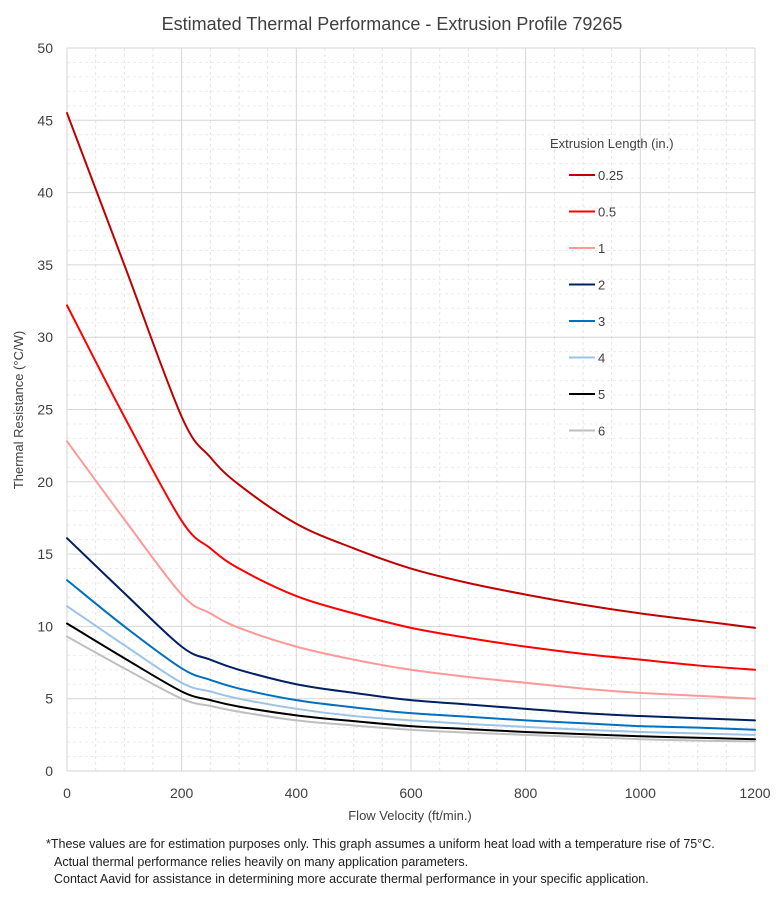  What do you see at coordinates (182, 793) in the screenshot?
I see `x-tick-label: 200` at bounding box center [182, 793].